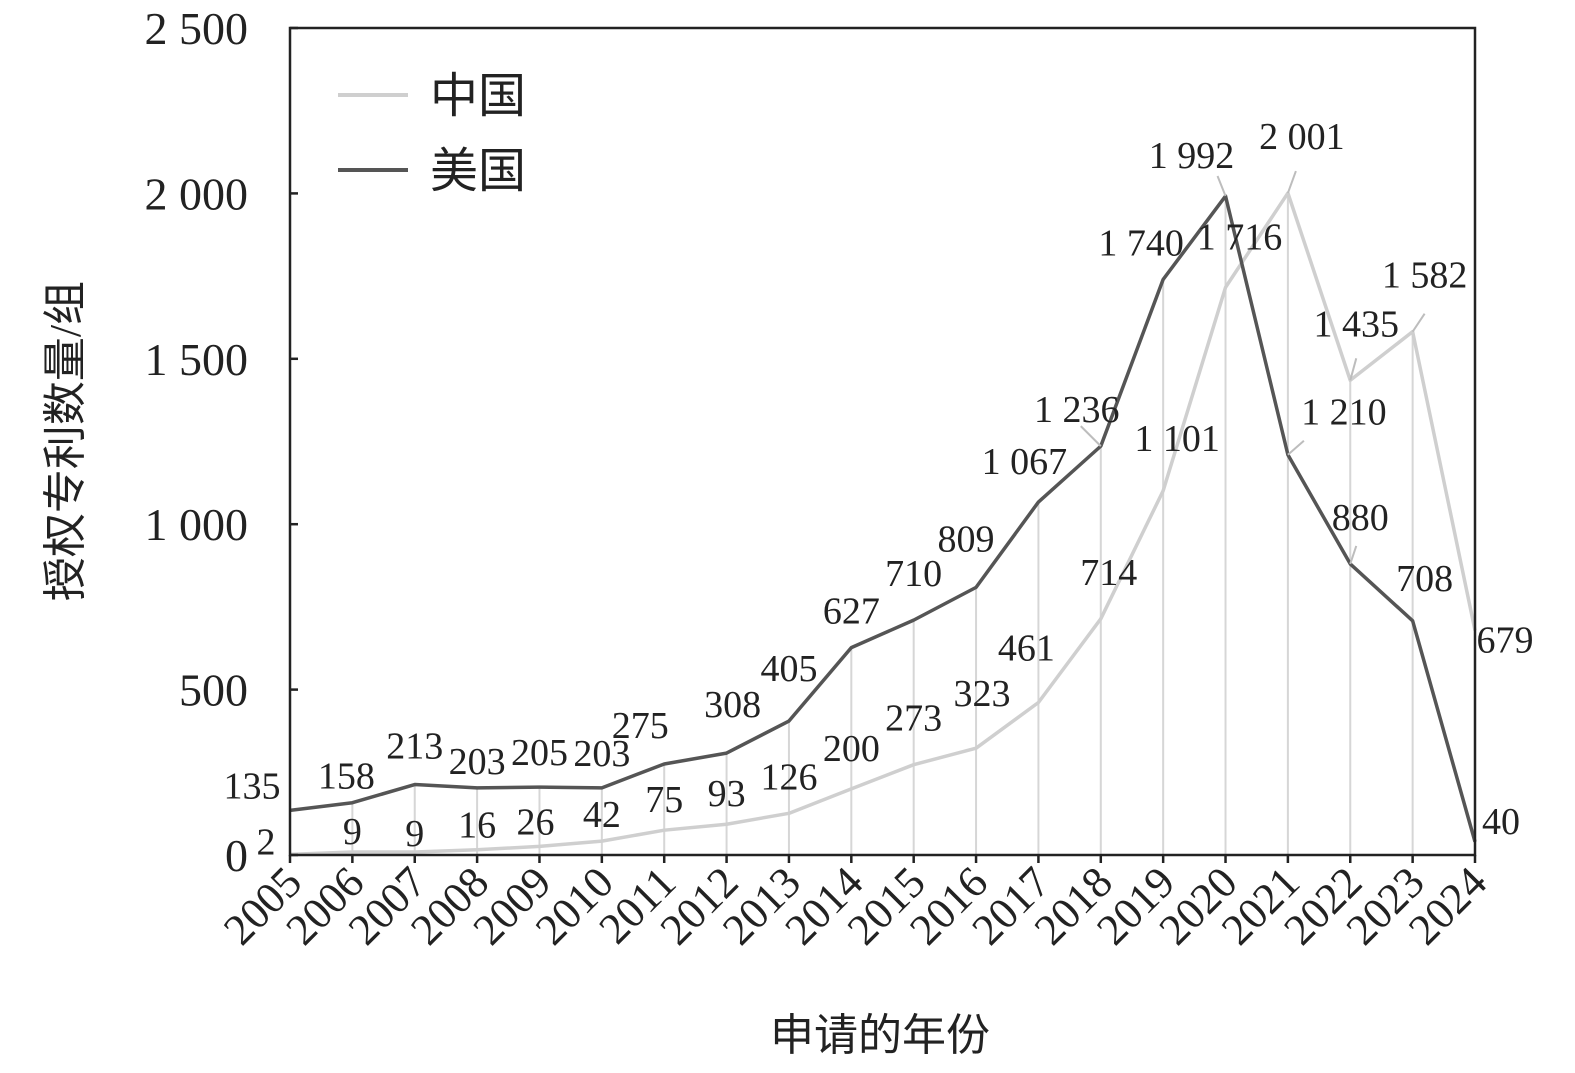  What do you see at coordinates (65, 441) in the screenshot?
I see `y-axis-title: 授权专利数量/组` at bounding box center [65, 441].